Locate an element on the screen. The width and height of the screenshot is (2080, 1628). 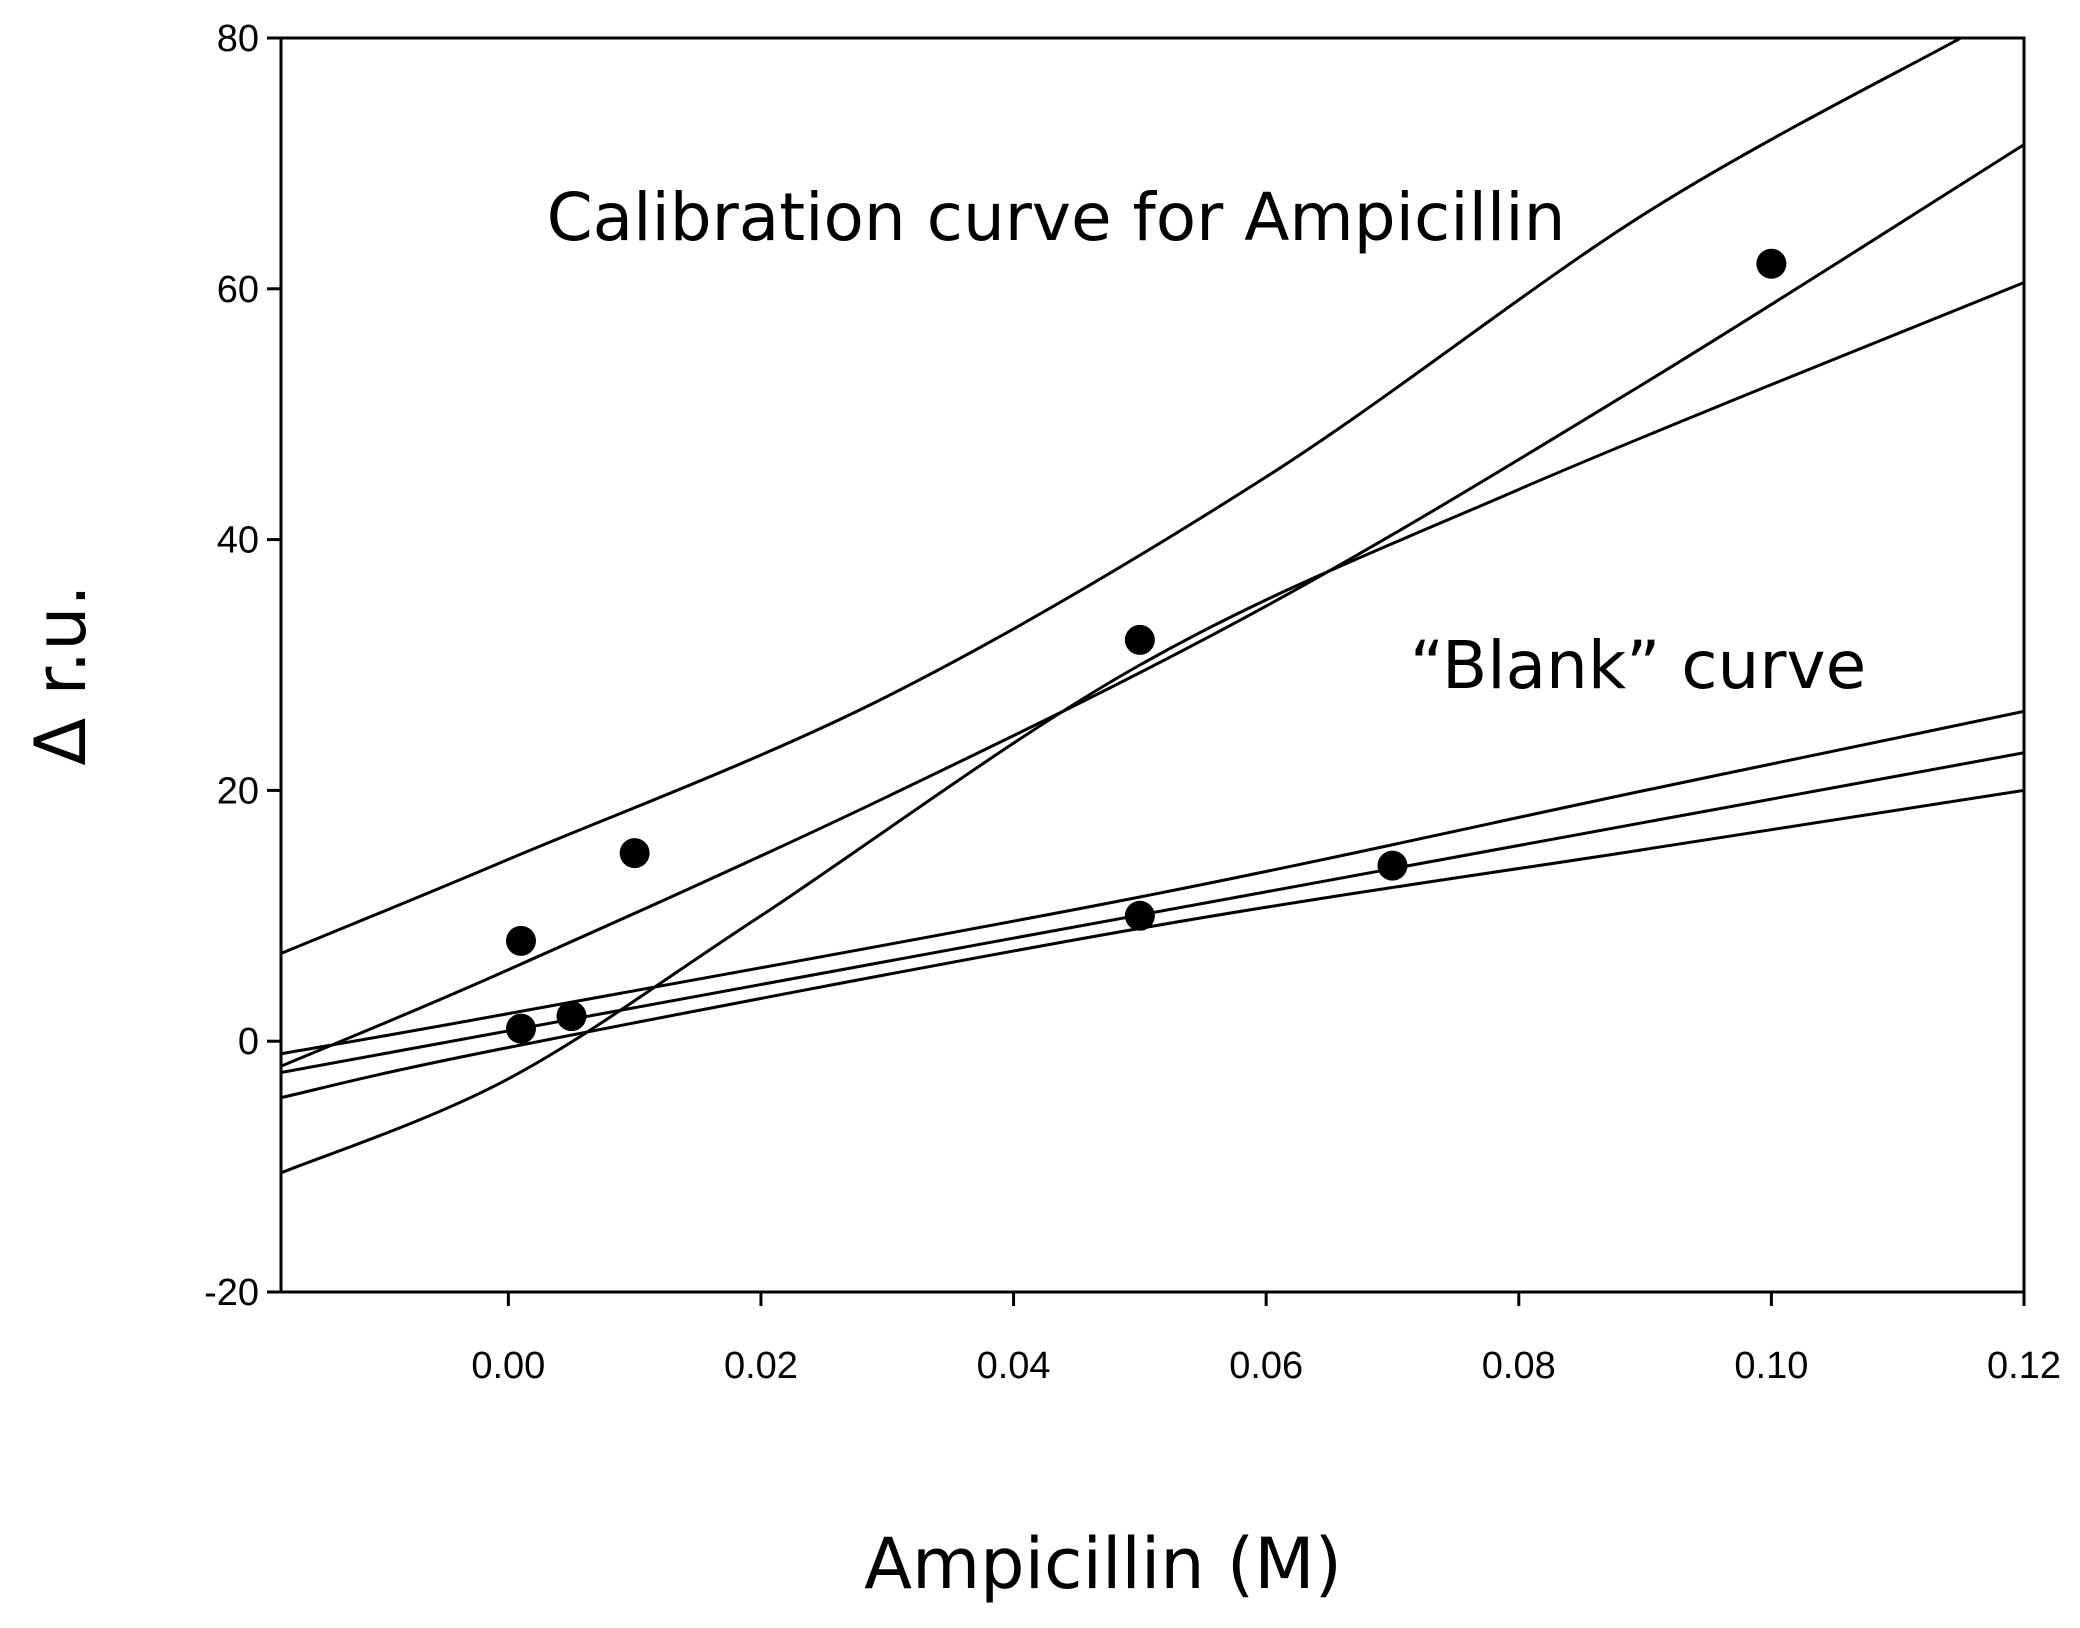
y-tick-label: 20 is located at coordinates (238, 791).